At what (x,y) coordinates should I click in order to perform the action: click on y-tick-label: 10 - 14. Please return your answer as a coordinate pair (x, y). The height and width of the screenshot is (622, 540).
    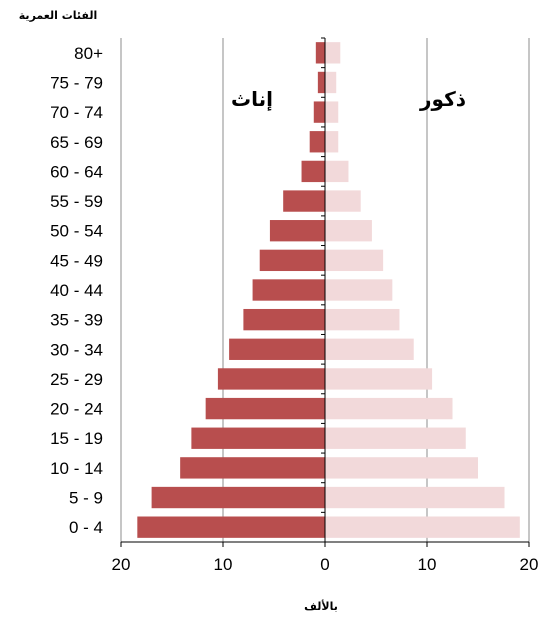
    Looking at the image, I should click on (76, 468).